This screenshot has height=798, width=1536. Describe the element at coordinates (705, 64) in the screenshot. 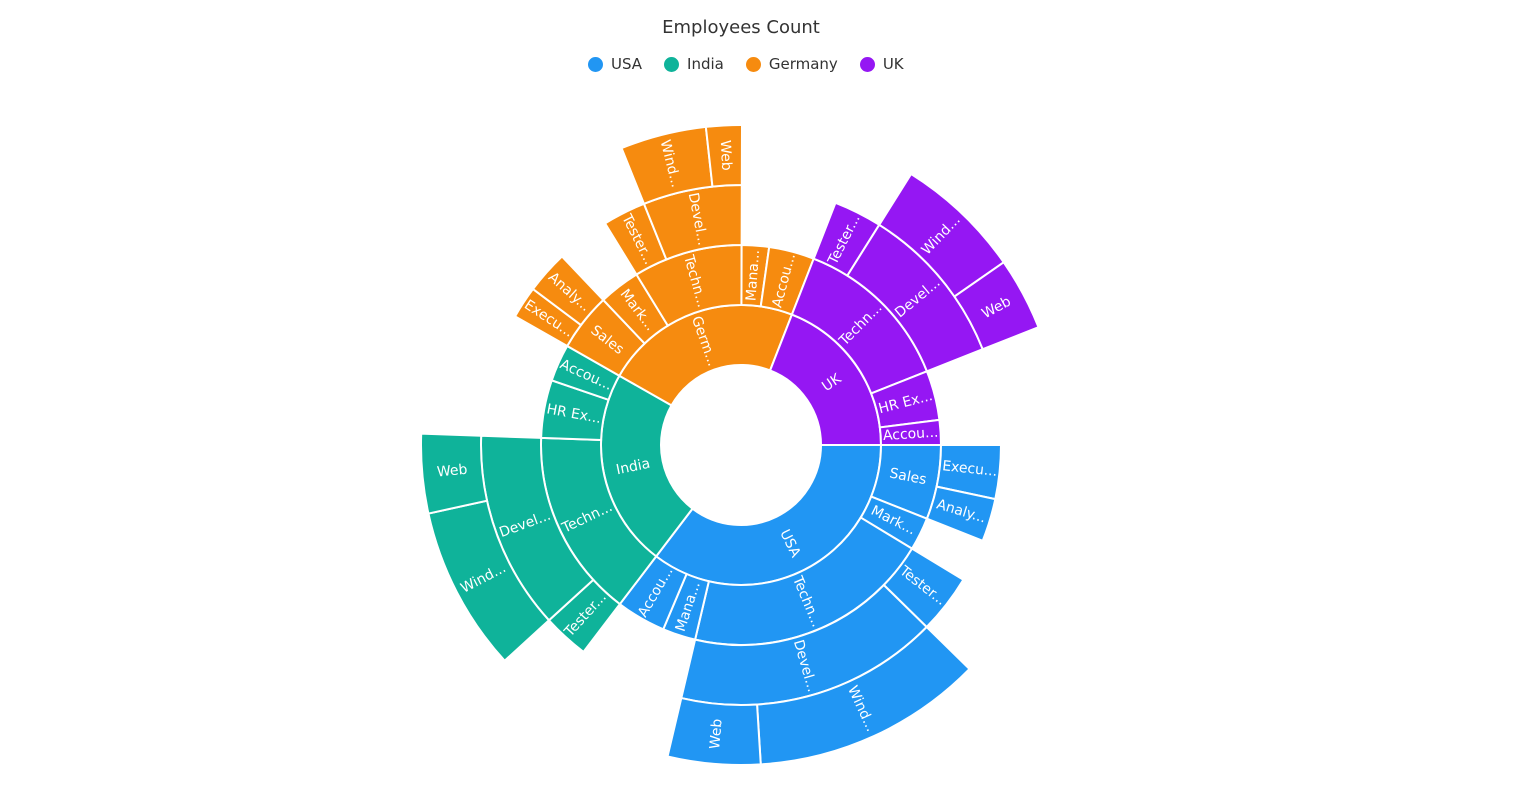

I see `legend-label: India` at that location.